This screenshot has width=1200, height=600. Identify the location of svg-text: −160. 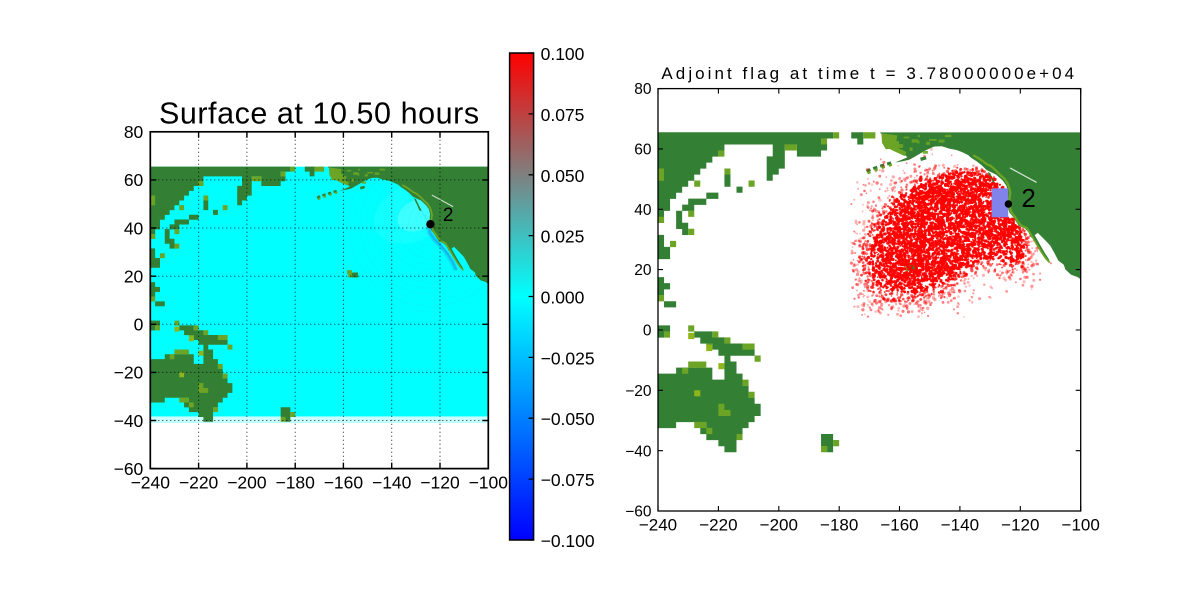
(344, 483).